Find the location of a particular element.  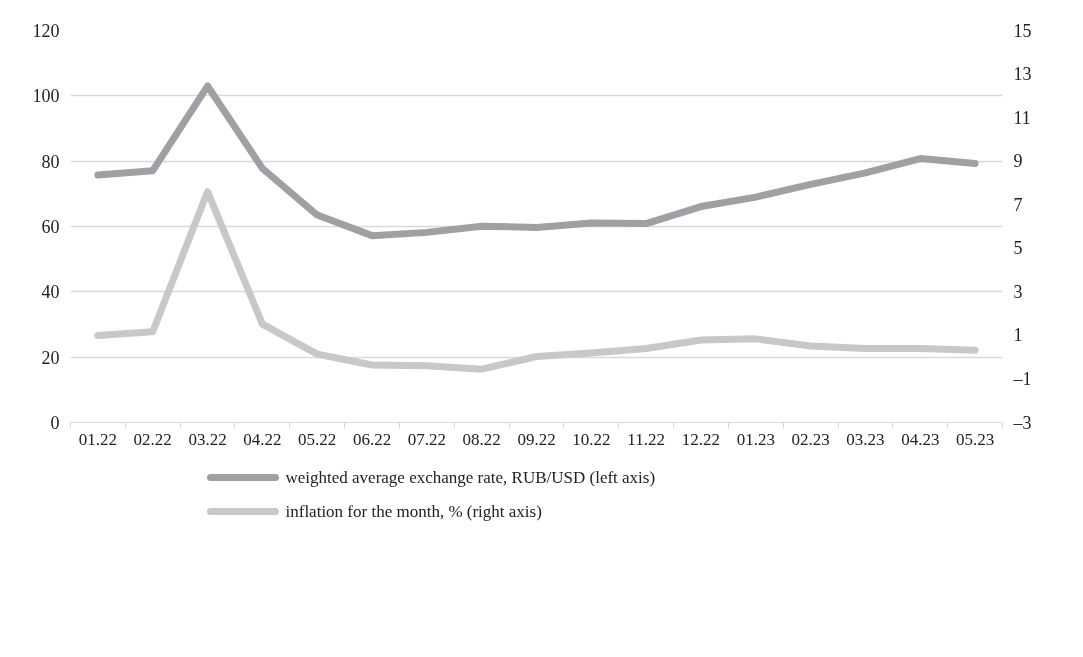

x-tick-label: 04.22 is located at coordinates (262, 439).